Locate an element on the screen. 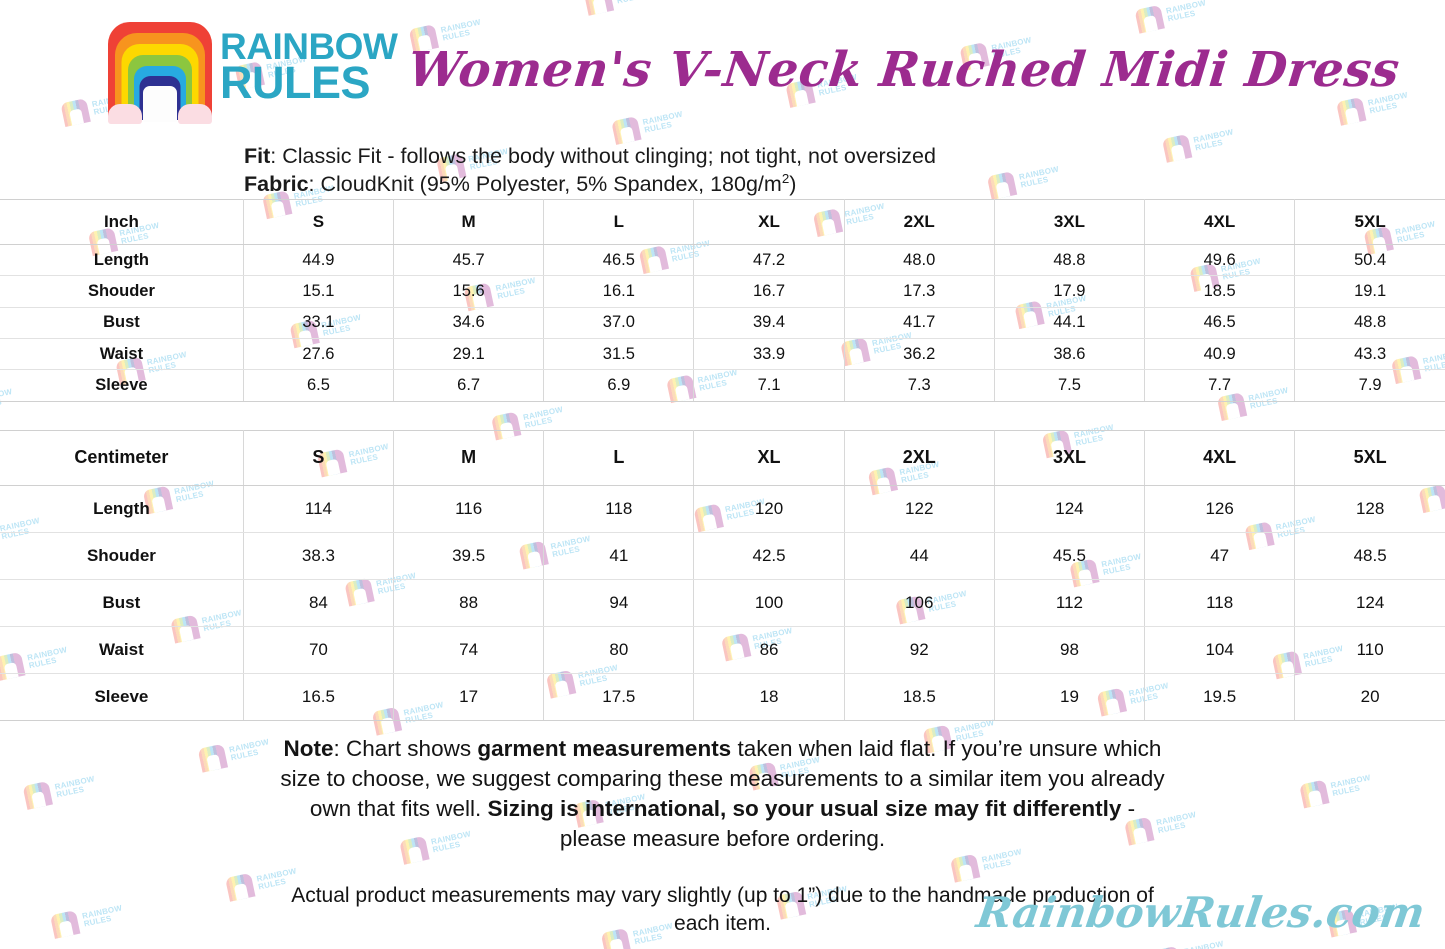  measurement-value: 42.5 is located at coordinates (769, 556).